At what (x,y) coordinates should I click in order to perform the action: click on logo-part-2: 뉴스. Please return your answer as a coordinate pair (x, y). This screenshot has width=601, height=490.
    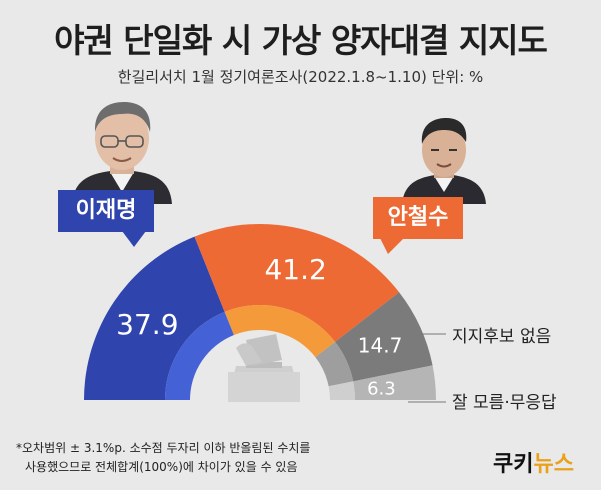
    Looking at the image, I should click on (553, 464).